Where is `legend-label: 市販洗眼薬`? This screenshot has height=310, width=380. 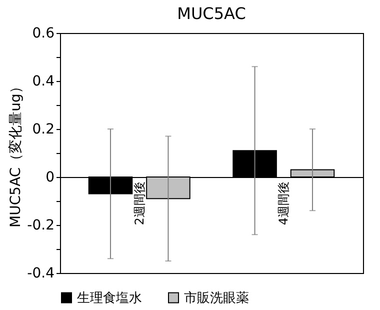
legend-label: 市販洗眼薬 is located at coordinates (216, 298).